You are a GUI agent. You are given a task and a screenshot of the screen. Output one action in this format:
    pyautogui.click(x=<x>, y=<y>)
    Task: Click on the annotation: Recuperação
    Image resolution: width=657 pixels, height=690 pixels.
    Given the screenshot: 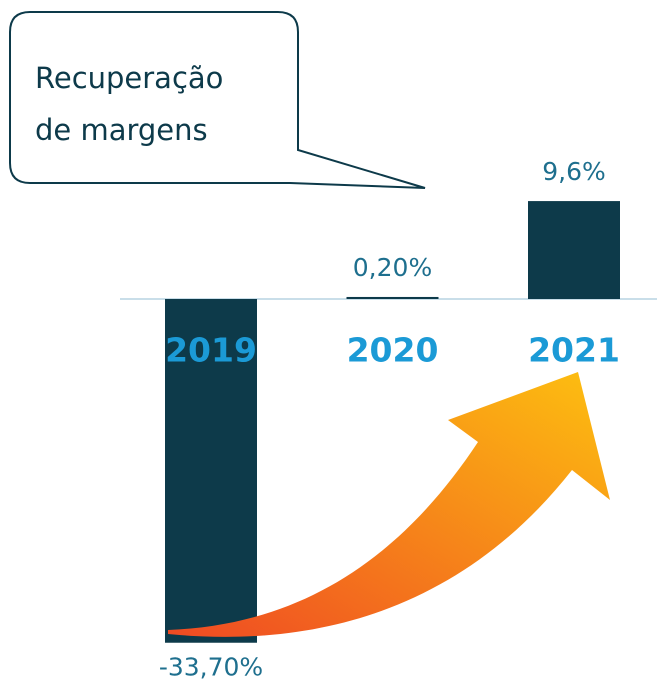 What is the action you would take?
    pyautogui.click(x=129, y=78)
    